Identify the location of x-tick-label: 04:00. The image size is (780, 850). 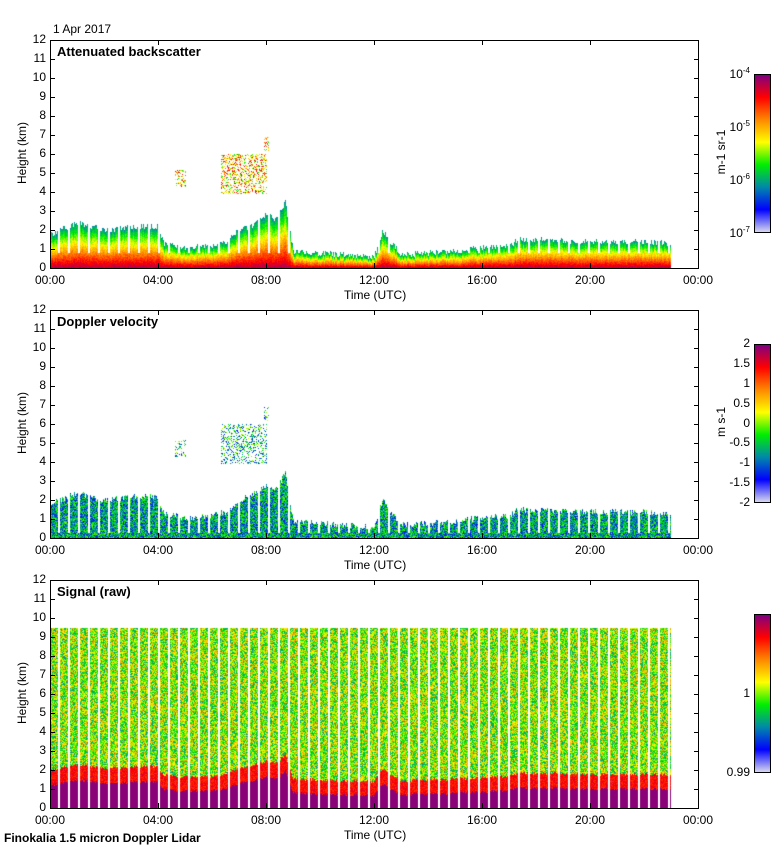
(158, 820).